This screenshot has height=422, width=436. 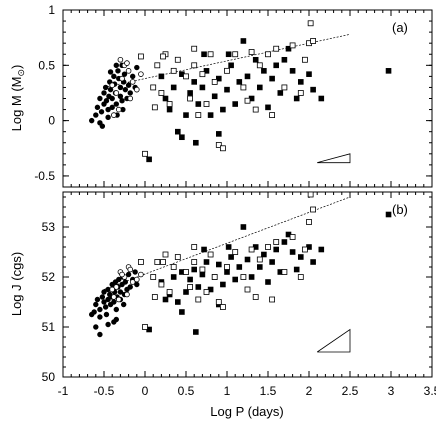 What do you see at coordinates (51, 10) in the screenshot?
I see `ytick-label: 1` at bounding box center [51, 10].